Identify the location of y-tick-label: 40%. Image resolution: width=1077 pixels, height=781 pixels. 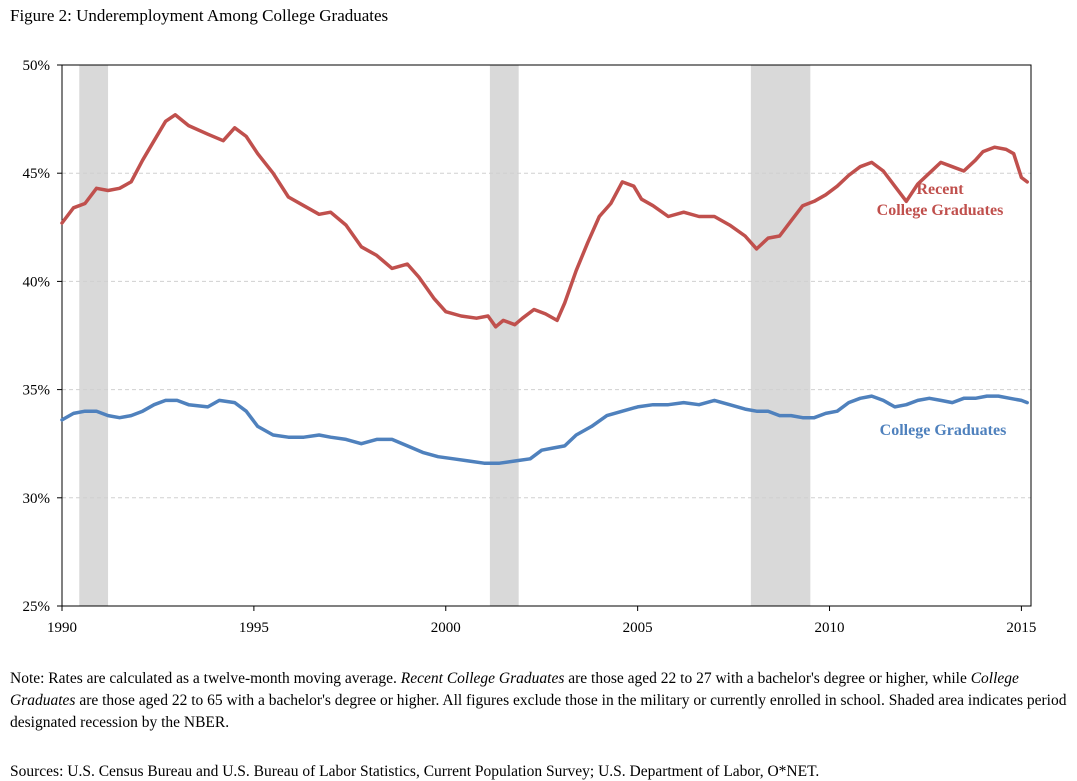
(37, 282).